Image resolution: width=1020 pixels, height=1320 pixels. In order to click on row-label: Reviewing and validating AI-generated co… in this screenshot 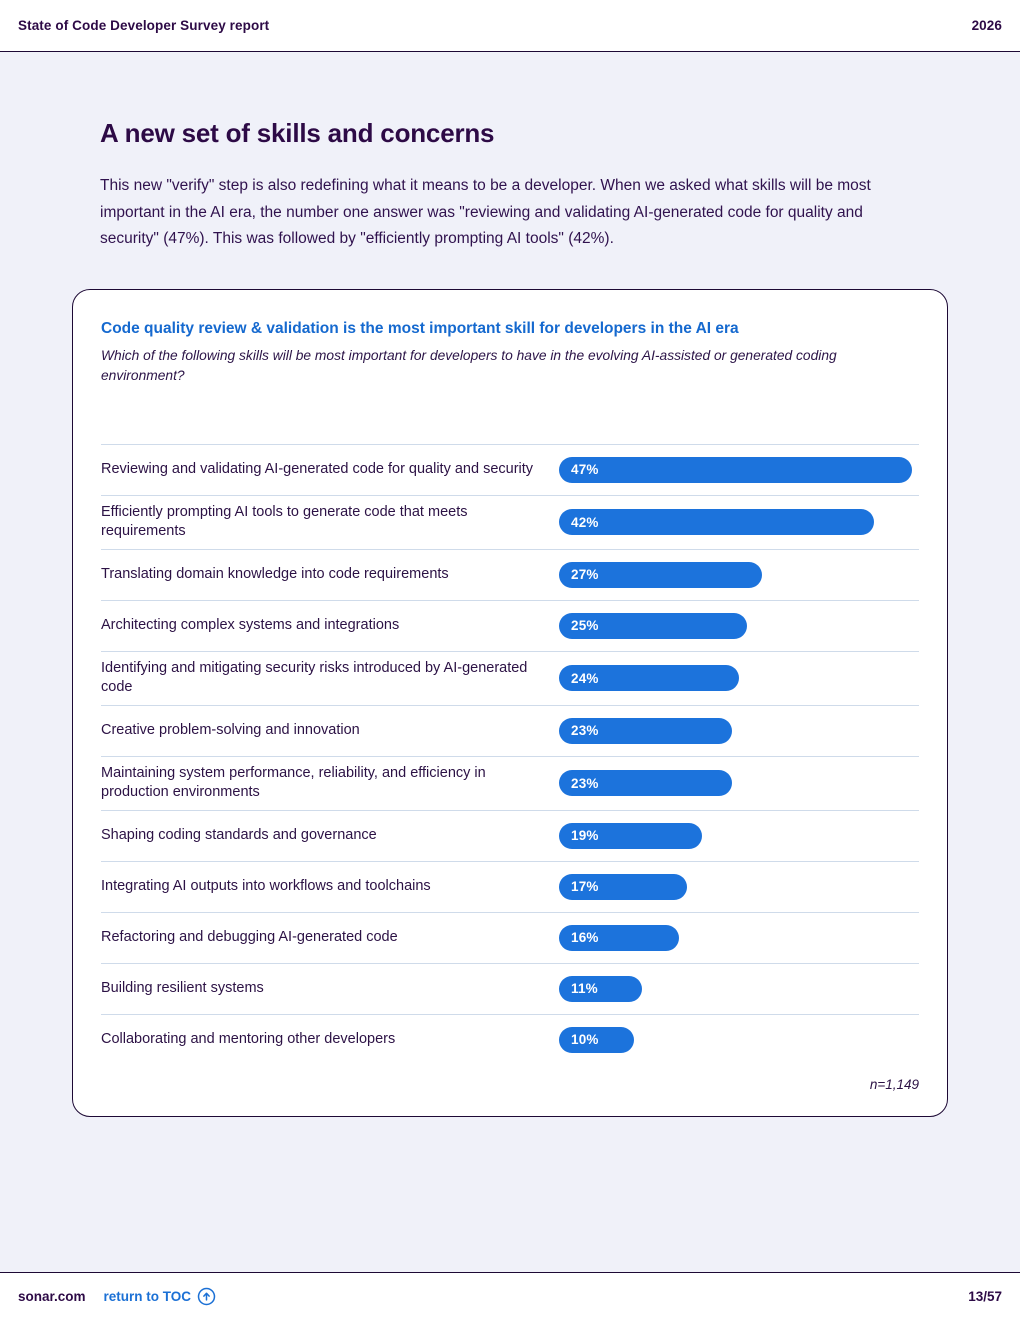, I will do `click(317, 468)`.